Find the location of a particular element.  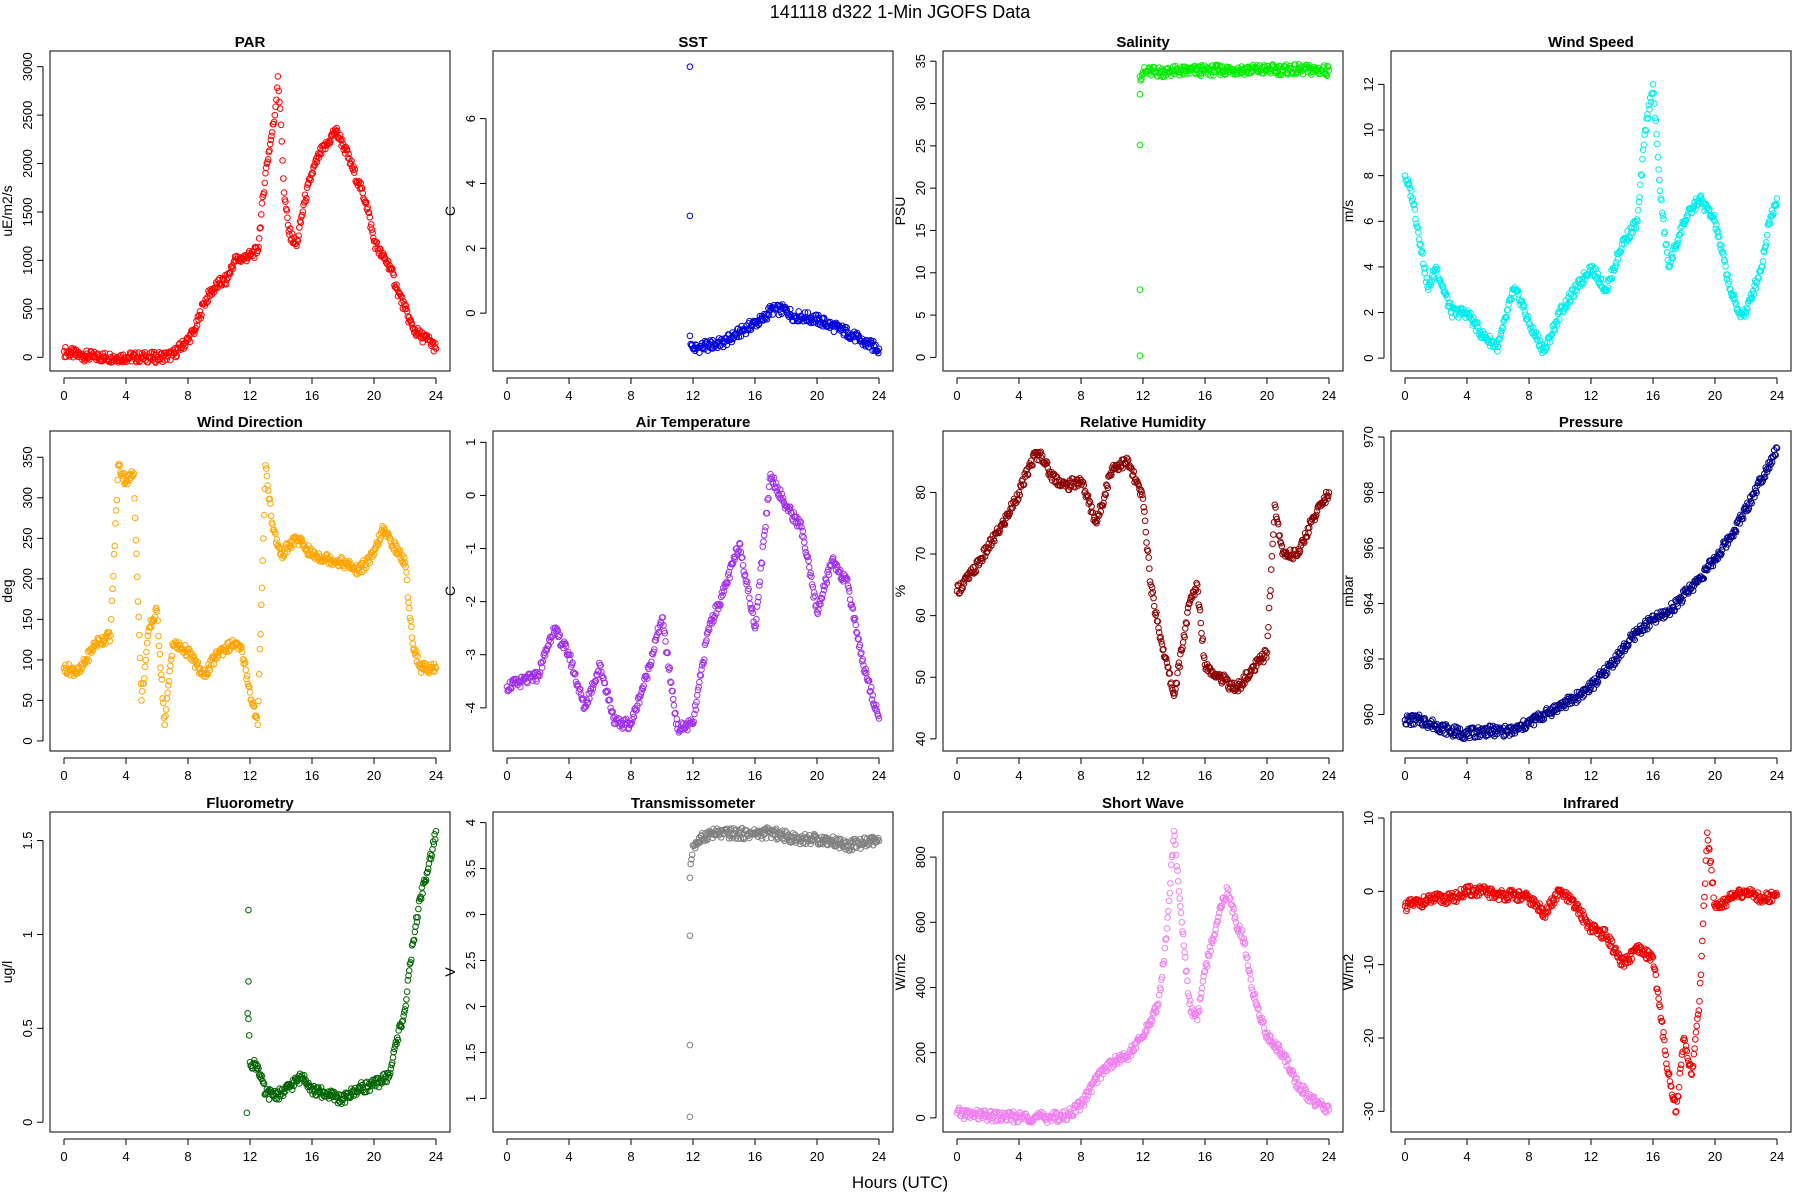

panel-title: Relative Humidity is located at coordinates (1143, 422).